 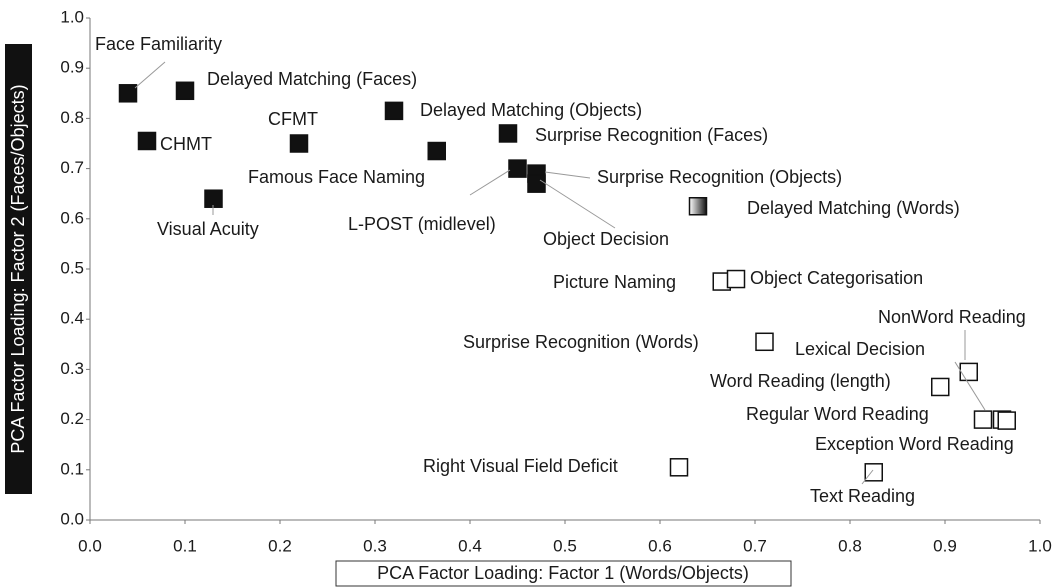 What do you see at coordinates (837, 414) in the screenshot?
I see `point-label: Regular Word Reading` at bounding box center [837, 414].